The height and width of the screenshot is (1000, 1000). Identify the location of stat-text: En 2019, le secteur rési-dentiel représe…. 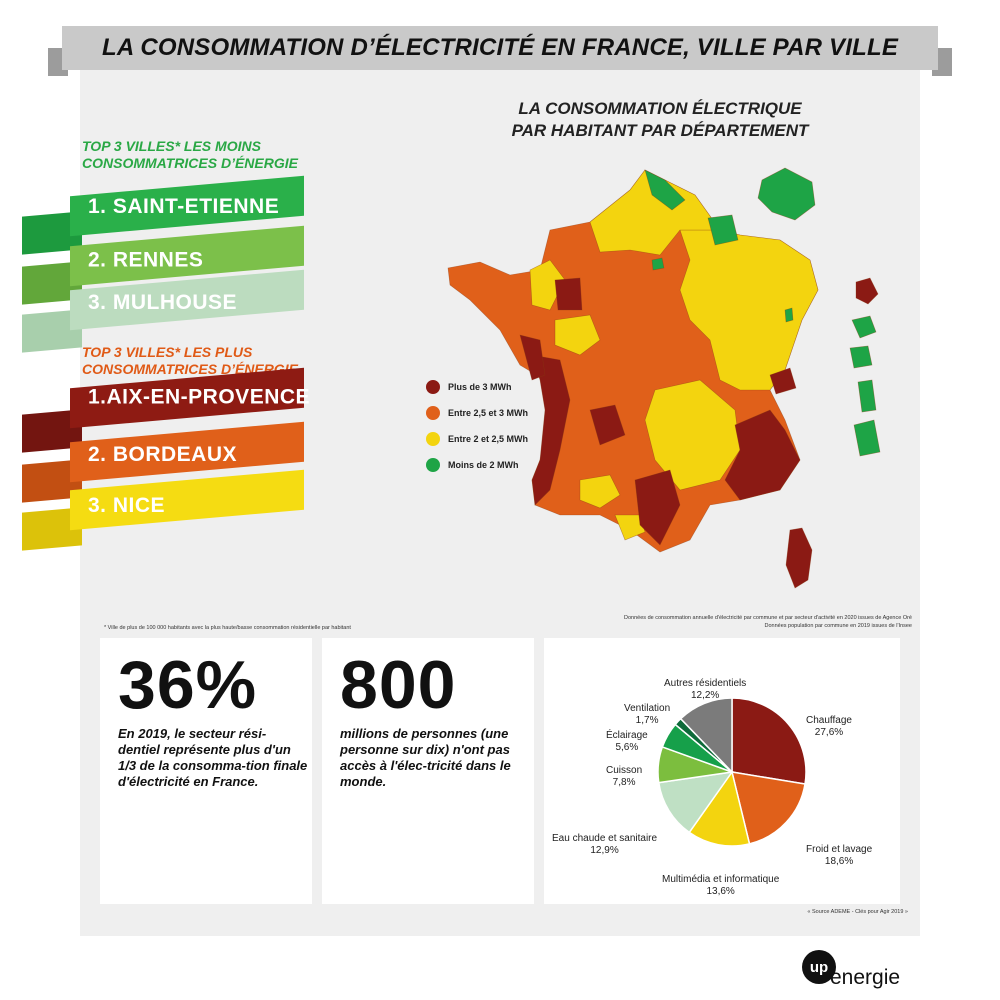
(213, 757).